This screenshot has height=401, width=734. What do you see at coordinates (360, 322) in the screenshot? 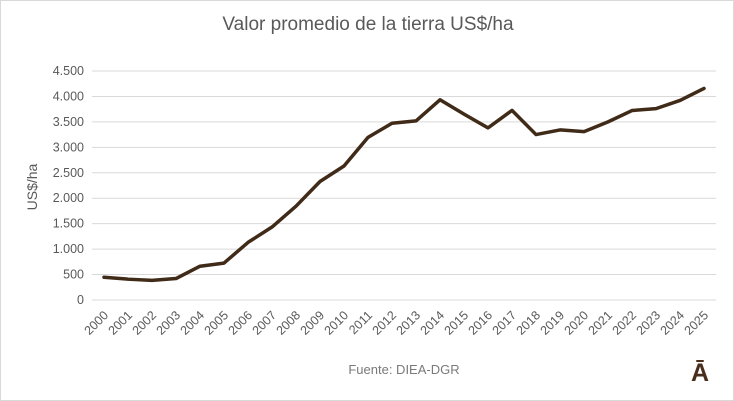
I see `x-tick-label: 2011` at bounding box center [360, 322].